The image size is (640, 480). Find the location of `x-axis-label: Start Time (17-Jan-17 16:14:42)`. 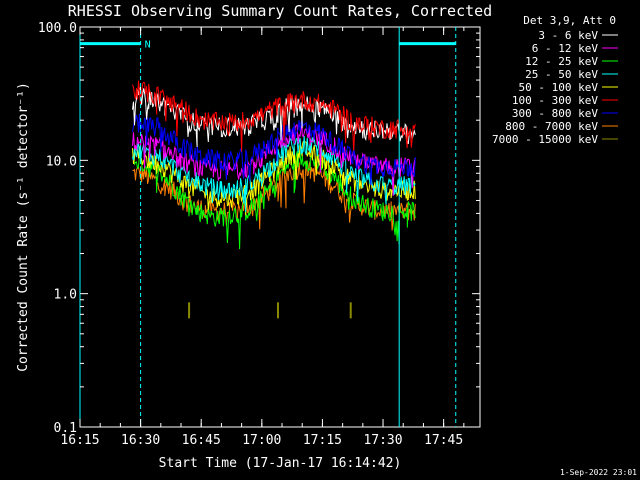

x-axis-label: Start Time (17-Jan-17 16:14:42) is located at coordinates (280, 463).